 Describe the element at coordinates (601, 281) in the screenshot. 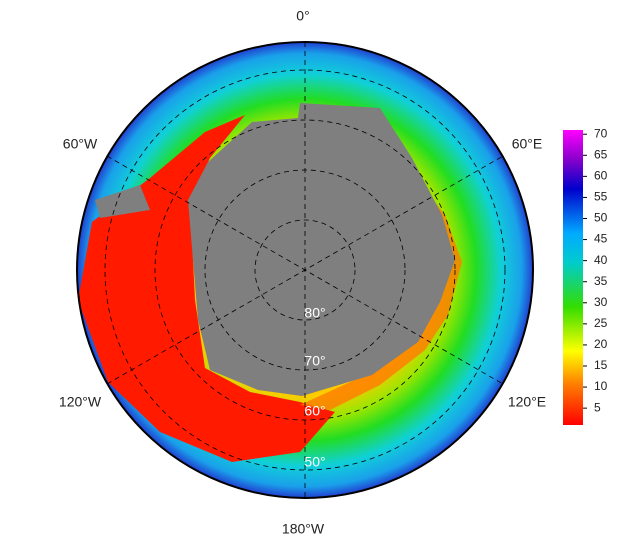

I see `colorbar-tick-label: 35` at that location.